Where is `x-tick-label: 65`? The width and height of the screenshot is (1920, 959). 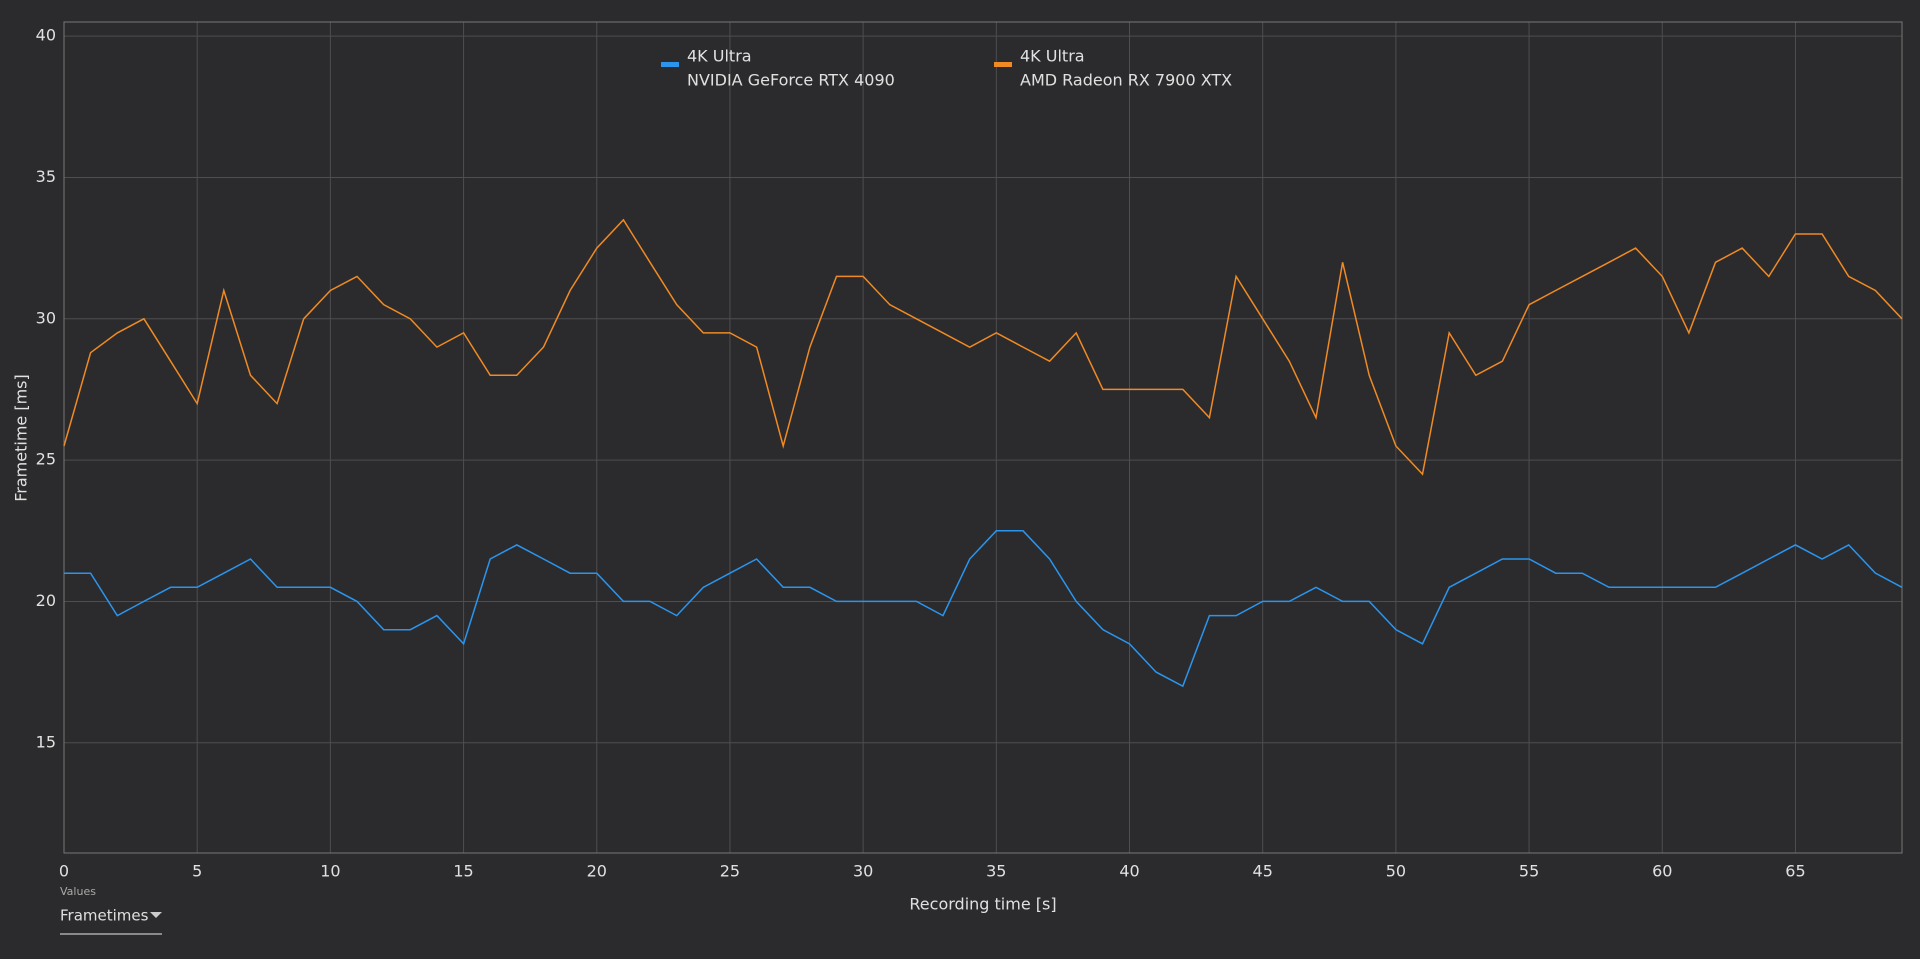 x-tick-label: 65 is located at coordinates (1795, 871).